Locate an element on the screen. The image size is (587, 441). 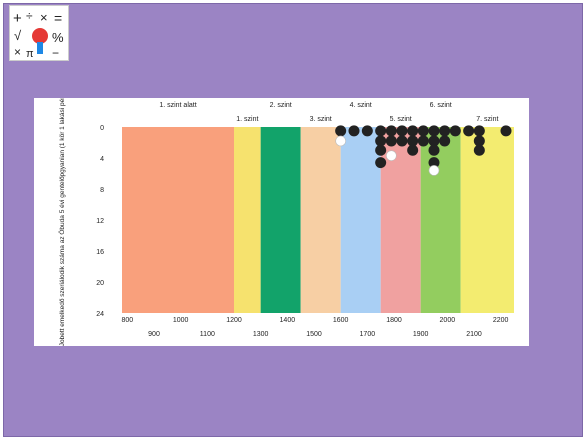
x-tick-label: 1300 is located at coordinates (261, 334).